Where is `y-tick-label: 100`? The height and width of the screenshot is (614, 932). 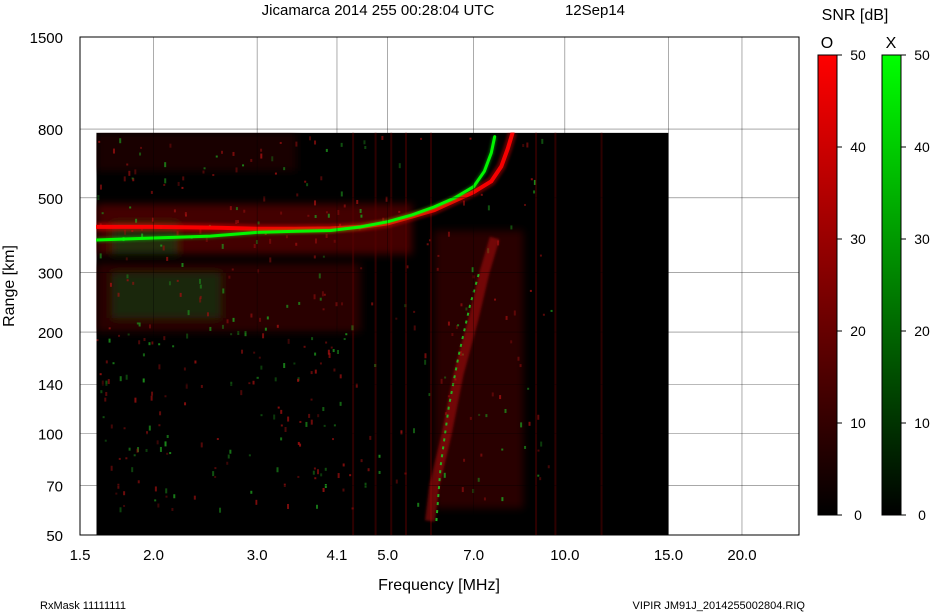 y-tick-label: 100 is located at coordinates (50, 435).